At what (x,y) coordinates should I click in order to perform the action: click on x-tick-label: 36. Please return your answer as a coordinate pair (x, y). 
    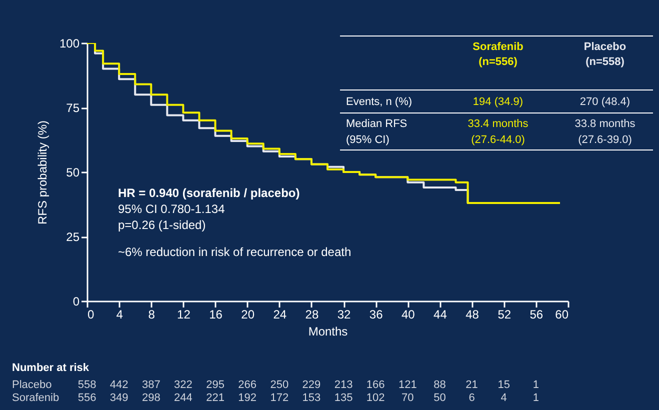
    Looking at the image, I should click on (376, 315).